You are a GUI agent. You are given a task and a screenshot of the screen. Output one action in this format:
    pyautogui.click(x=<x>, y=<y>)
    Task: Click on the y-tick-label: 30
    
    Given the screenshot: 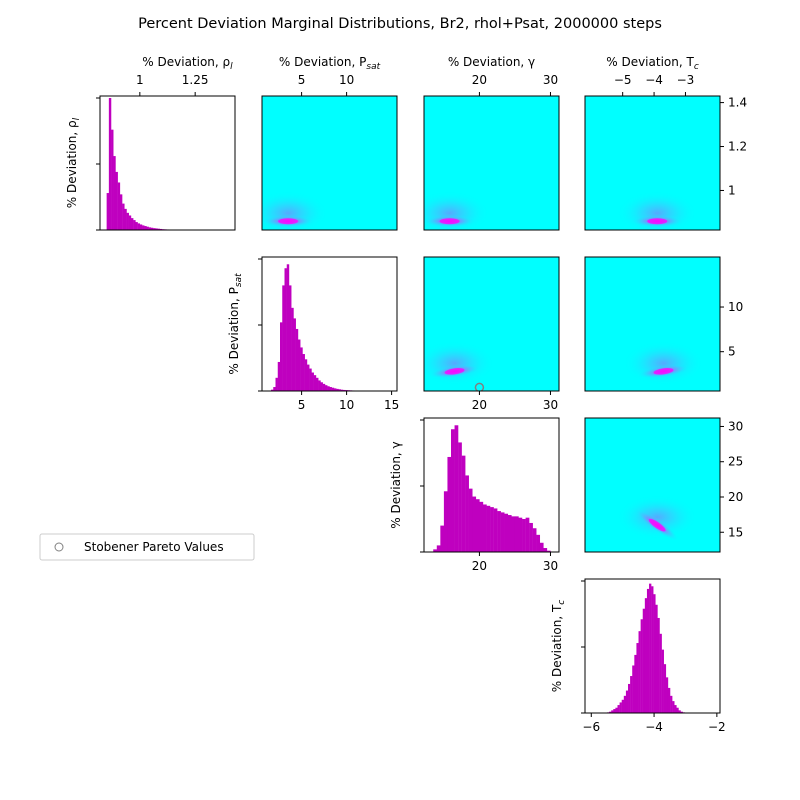 What is the action you would take?
    pyautogui.click(x=735, y=426)
    